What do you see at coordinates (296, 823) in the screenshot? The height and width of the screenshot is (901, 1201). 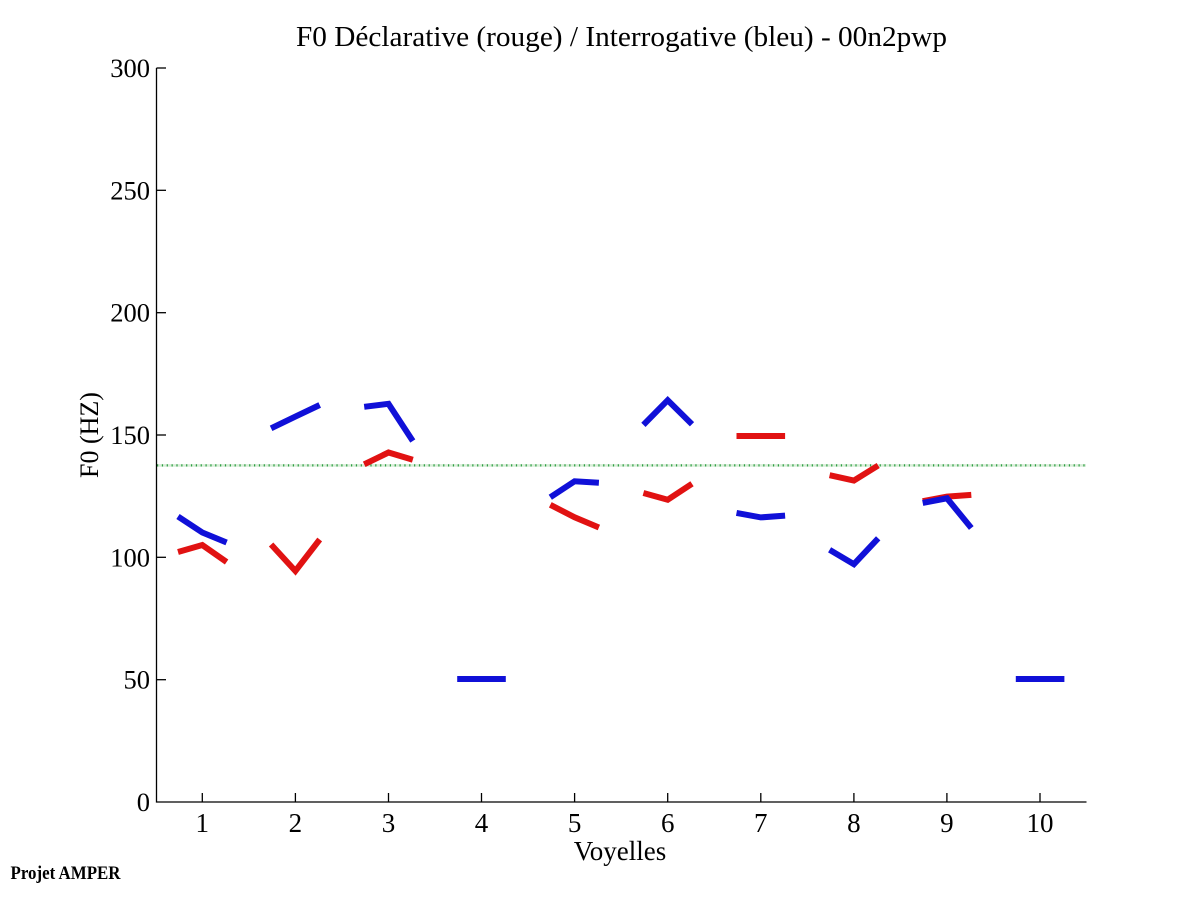 I see `svg-text: 2` at bounding box center [296, 823].